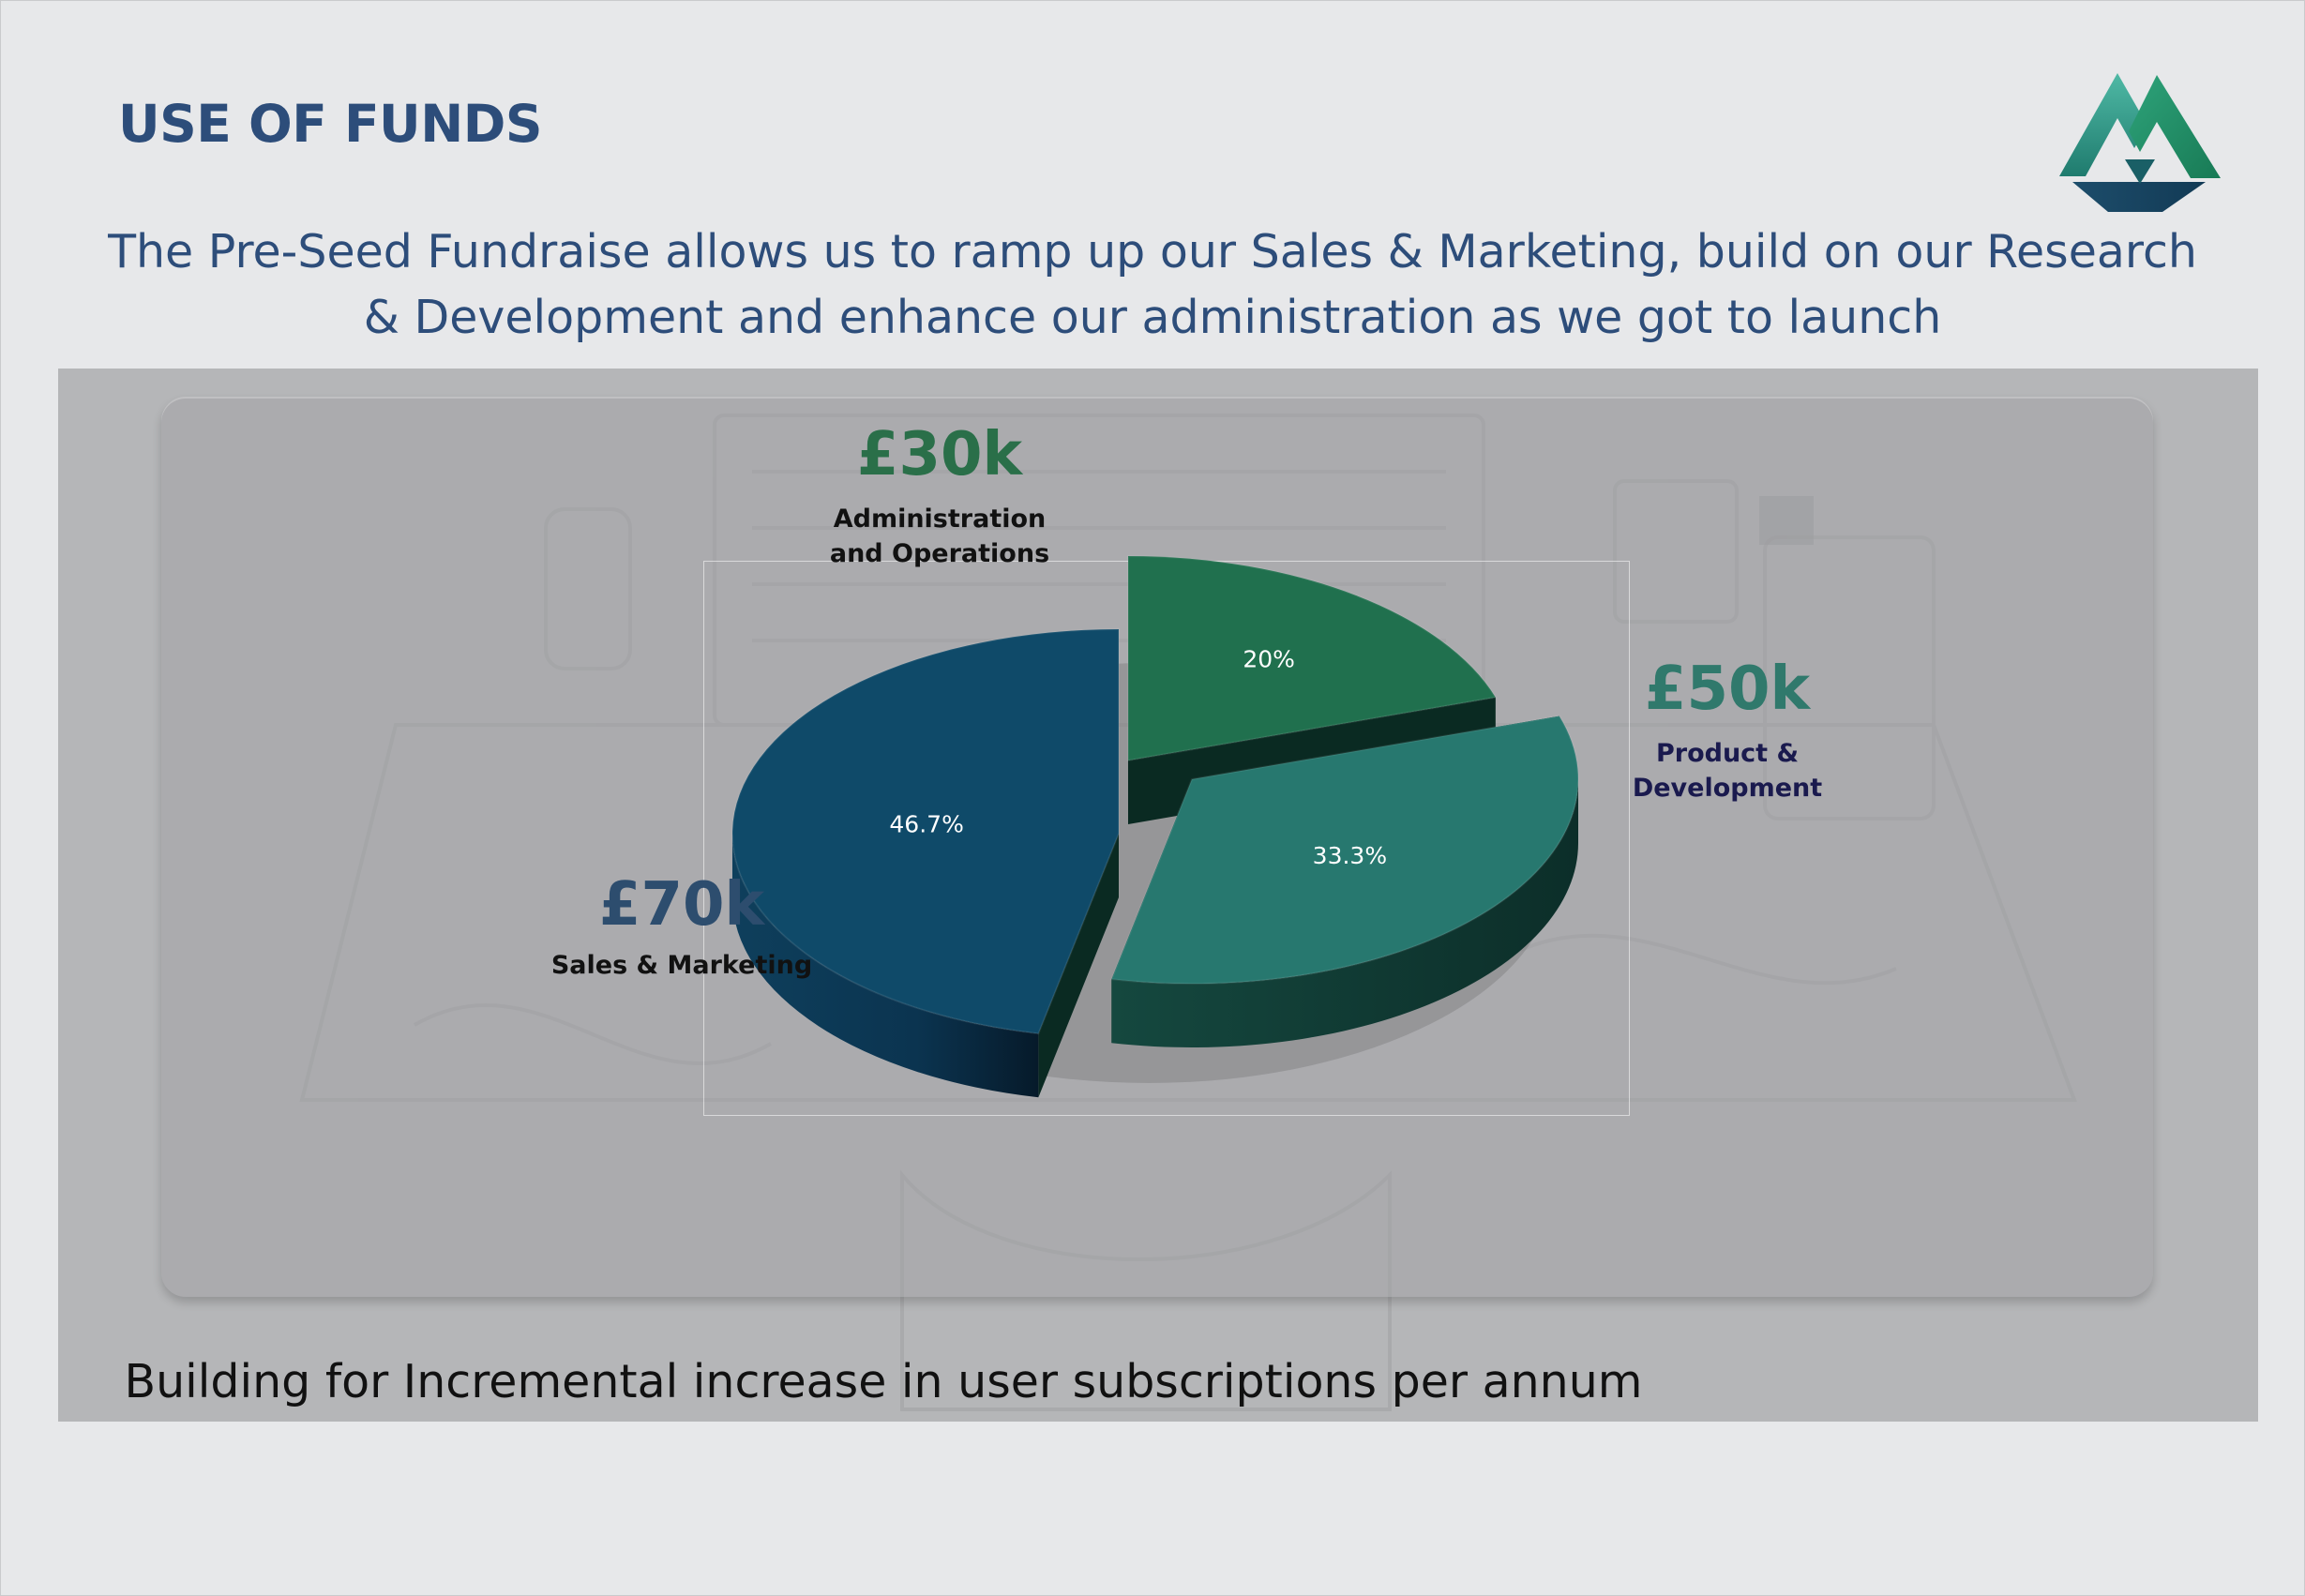 This screenshot has width=2305, height=1596. What do you see at coordinates (925, 966) in the screenshot?
I see `pie-slice-sales-side` at bounding box center [925, 966].